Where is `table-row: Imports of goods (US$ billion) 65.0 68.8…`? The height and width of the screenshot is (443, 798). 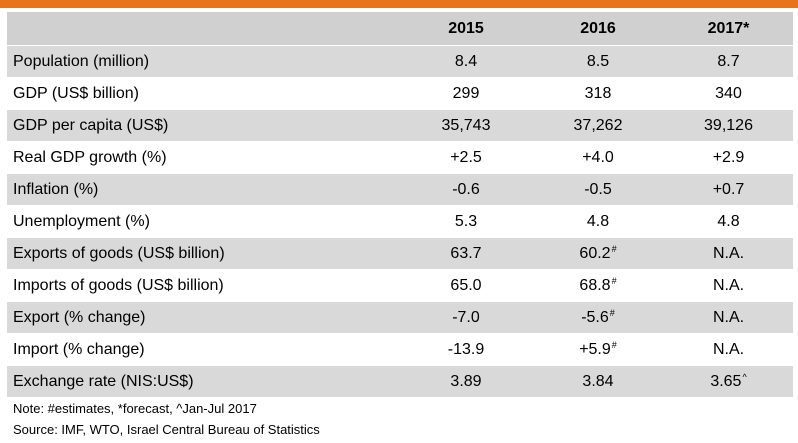 table-row: Imports of goods (US$ billion) 65.0 68.8… is located at coordinates (400, 286).